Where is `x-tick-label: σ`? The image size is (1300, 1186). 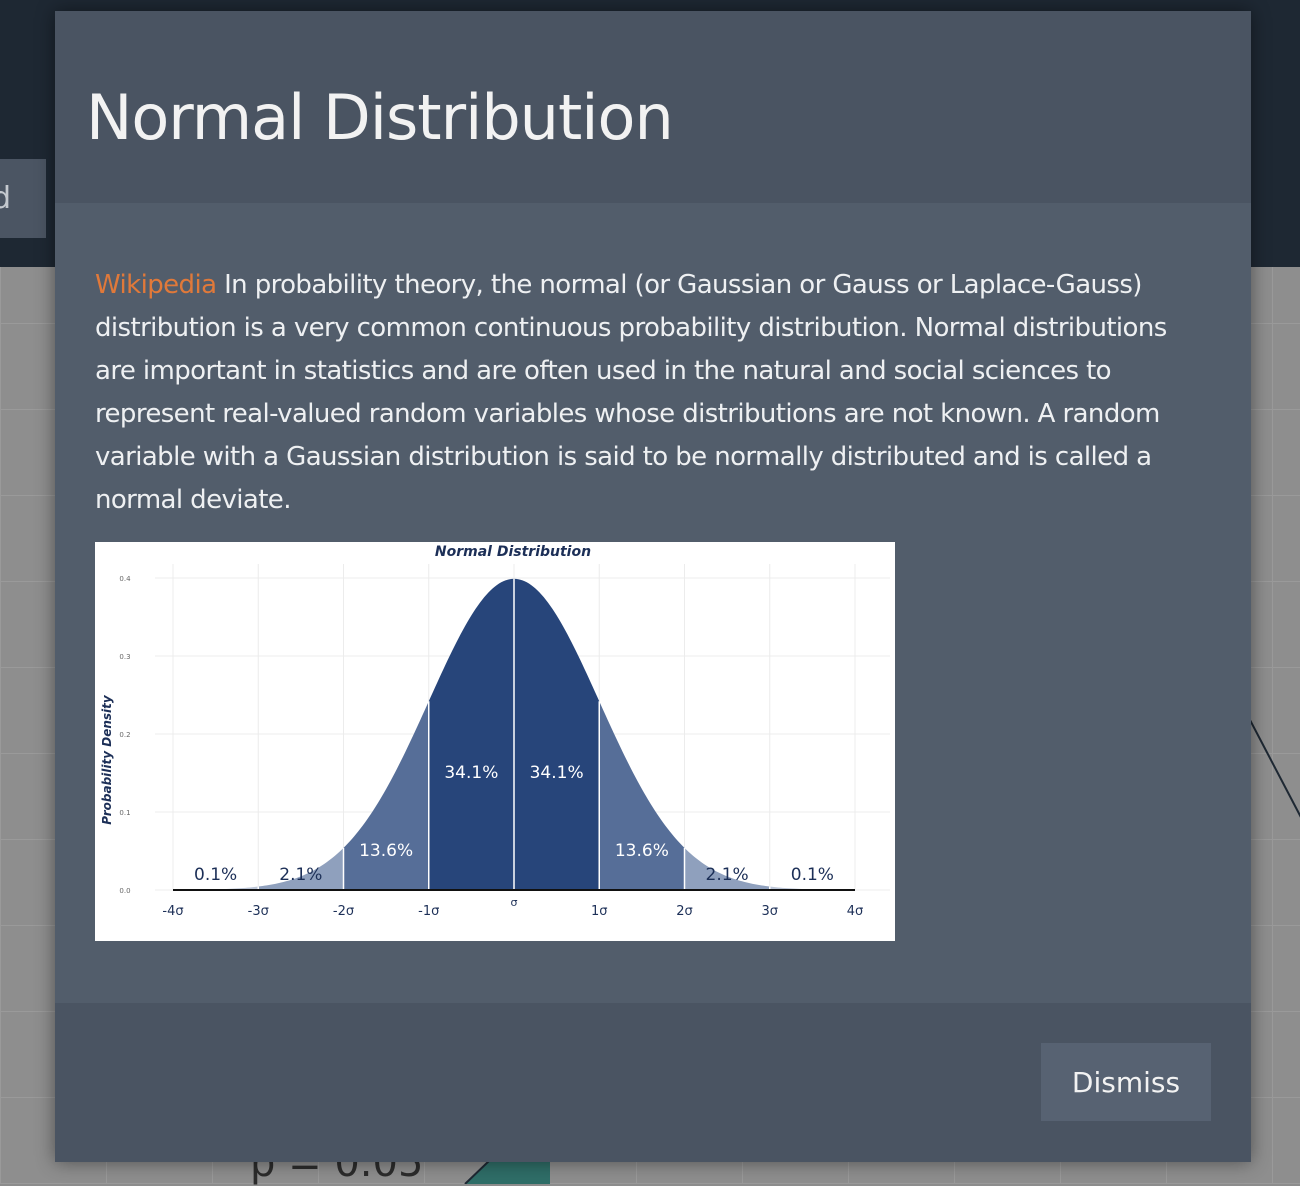
x-tick-label: σ is located at coordinates (514, 902).